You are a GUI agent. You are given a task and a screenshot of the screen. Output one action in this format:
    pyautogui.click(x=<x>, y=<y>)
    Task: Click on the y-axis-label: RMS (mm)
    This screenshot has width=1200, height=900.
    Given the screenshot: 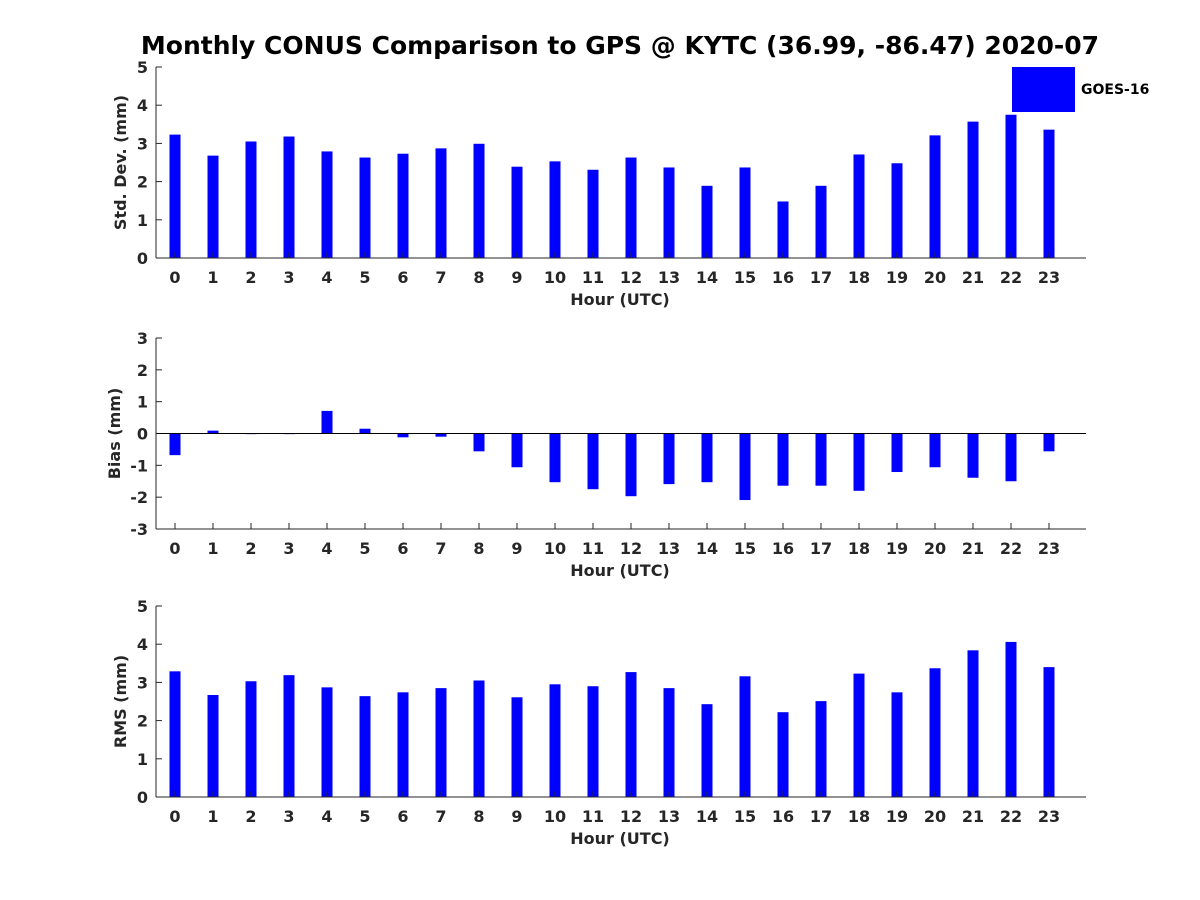 What is the action you would take?
    pyautogui.click(x=120, y=701)
    